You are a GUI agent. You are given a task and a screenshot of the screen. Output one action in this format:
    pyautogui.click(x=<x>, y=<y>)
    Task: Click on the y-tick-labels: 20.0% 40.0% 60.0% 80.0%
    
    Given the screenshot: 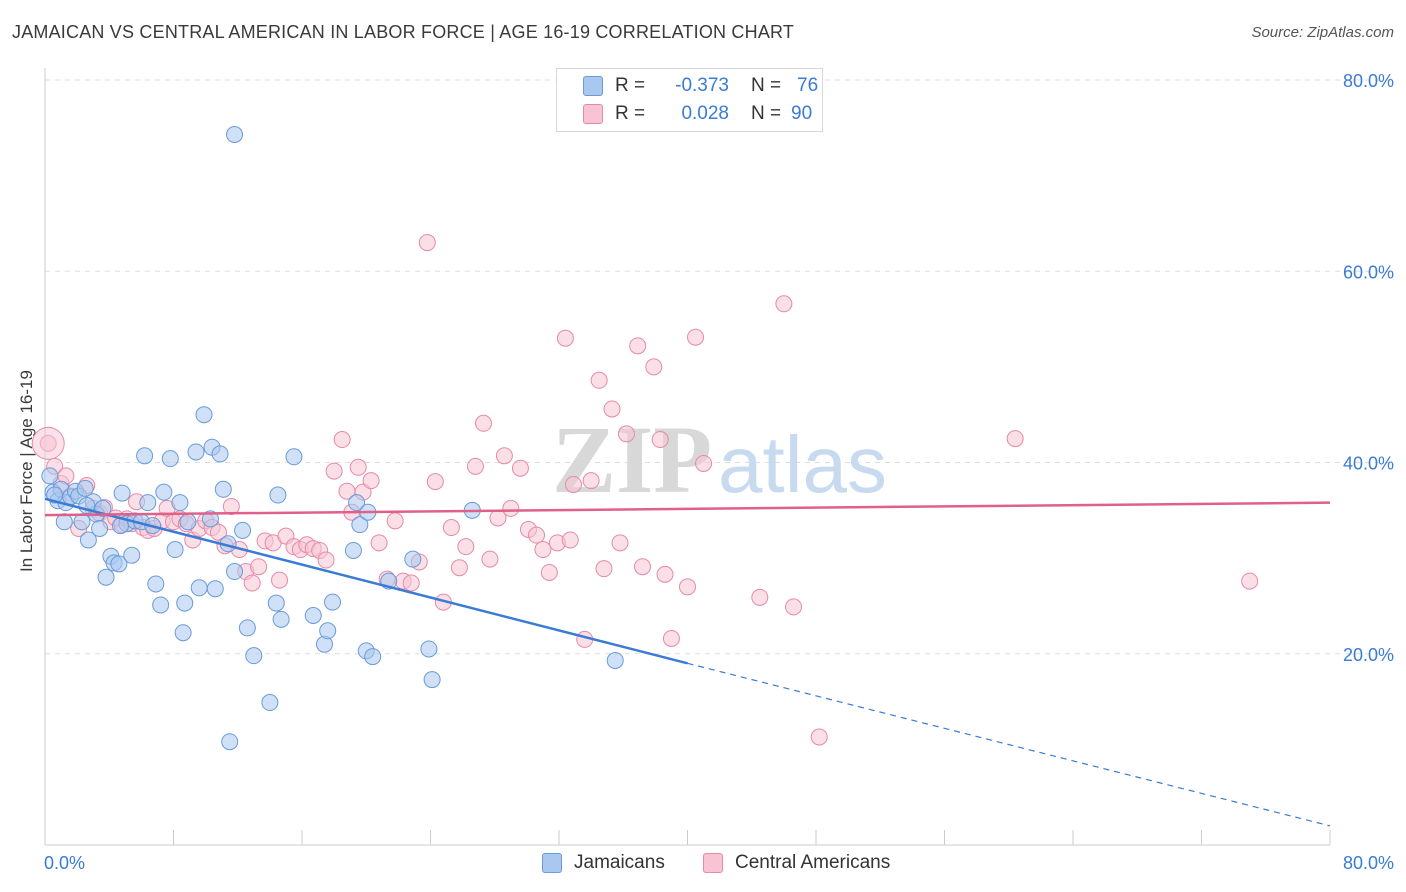 What is the action you would take?
    pyautogui.click(x=1368, y=368)
    